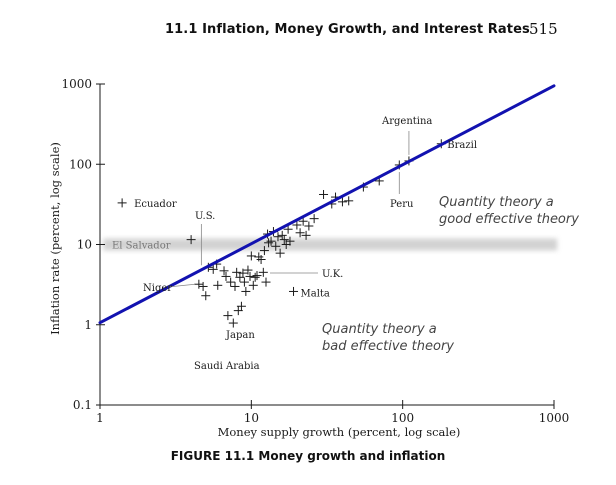 The image size is (616, 485). Describe the element at coordinates (554, 418) in the screenshot. I see `x-tick-label: 1000` at that location.